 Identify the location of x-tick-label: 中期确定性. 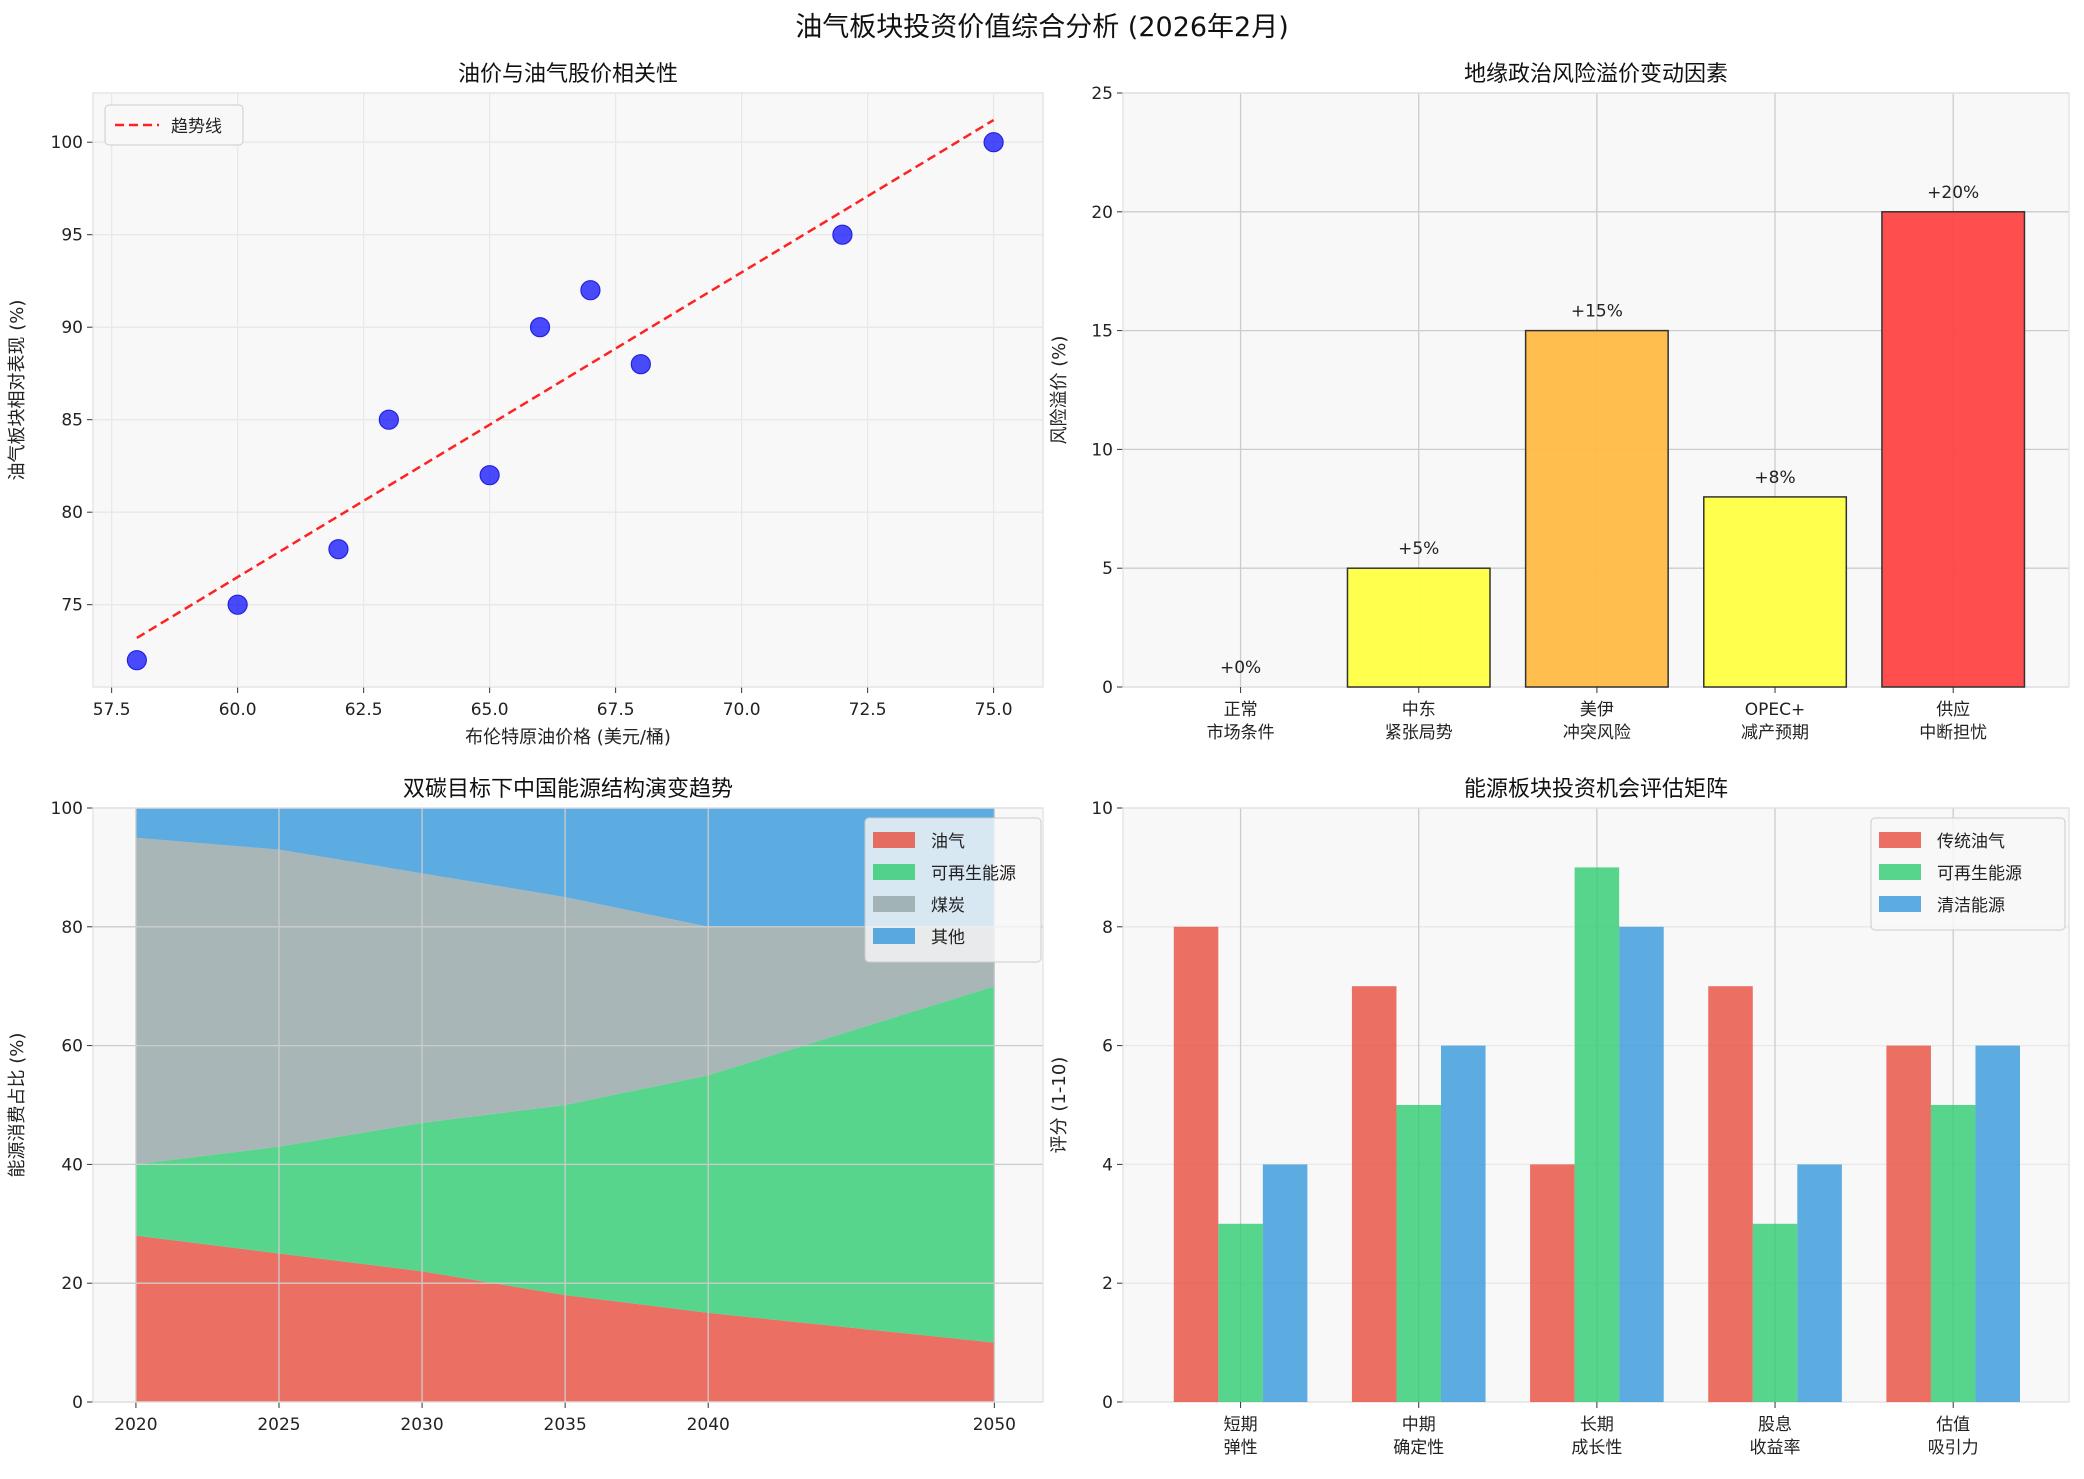
(1418, 1436).